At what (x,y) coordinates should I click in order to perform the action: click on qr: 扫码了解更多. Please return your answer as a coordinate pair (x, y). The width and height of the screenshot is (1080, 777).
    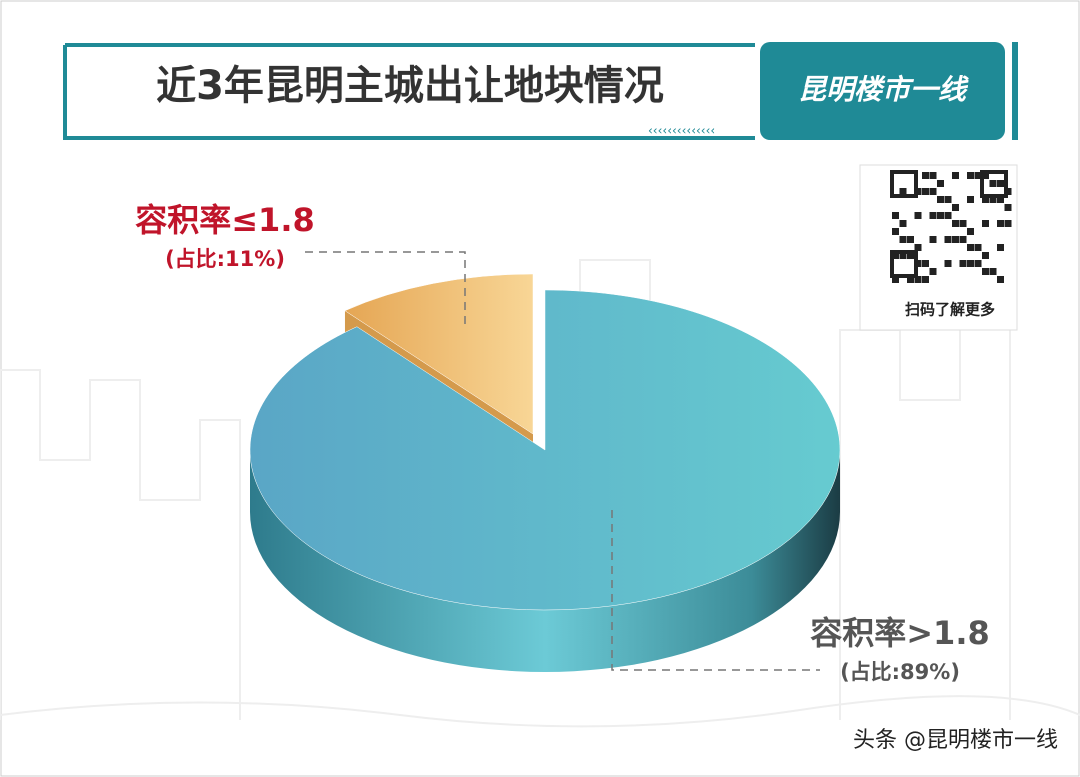
    Looking at the image, I should click on (938, 247).